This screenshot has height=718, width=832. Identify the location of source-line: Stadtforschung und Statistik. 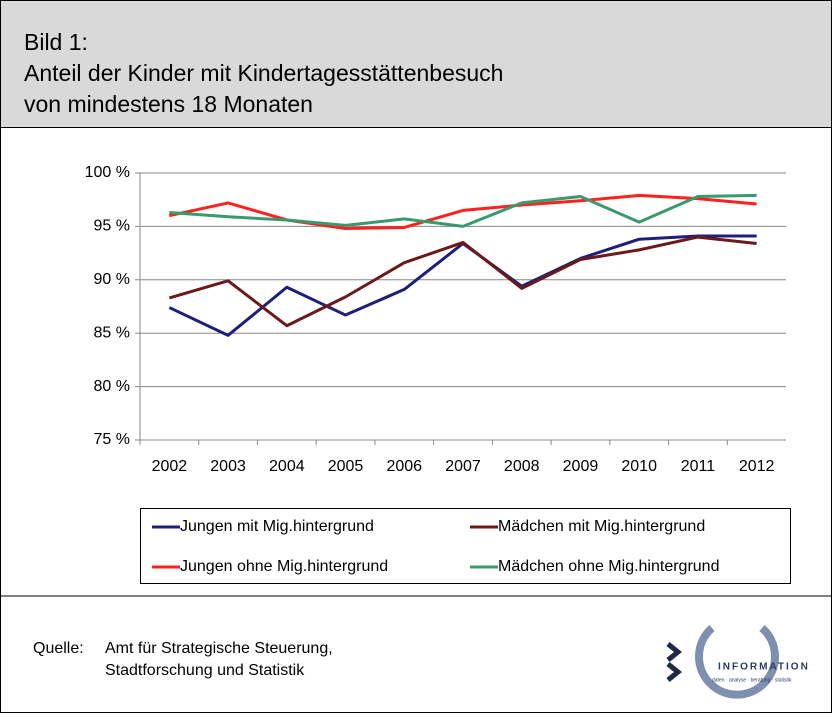
(205, 670).